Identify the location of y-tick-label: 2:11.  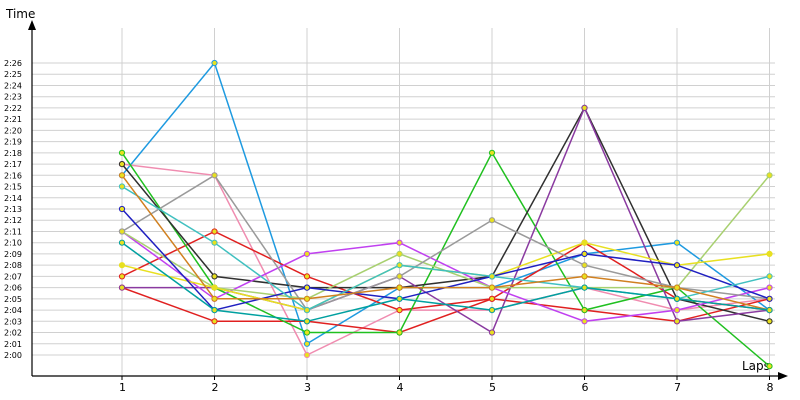
(13, 231).